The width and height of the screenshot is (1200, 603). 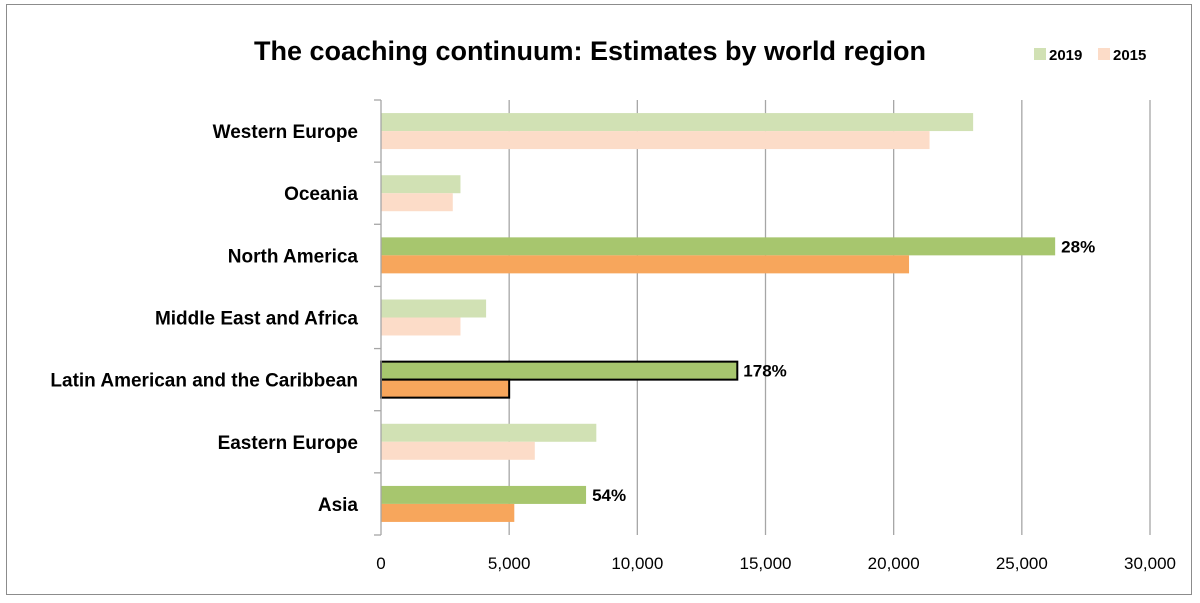 What do you see at coordinates (1065, 55) in the screenshot?
I see `legend-label: 2019` at bounding box center [1065, 55].